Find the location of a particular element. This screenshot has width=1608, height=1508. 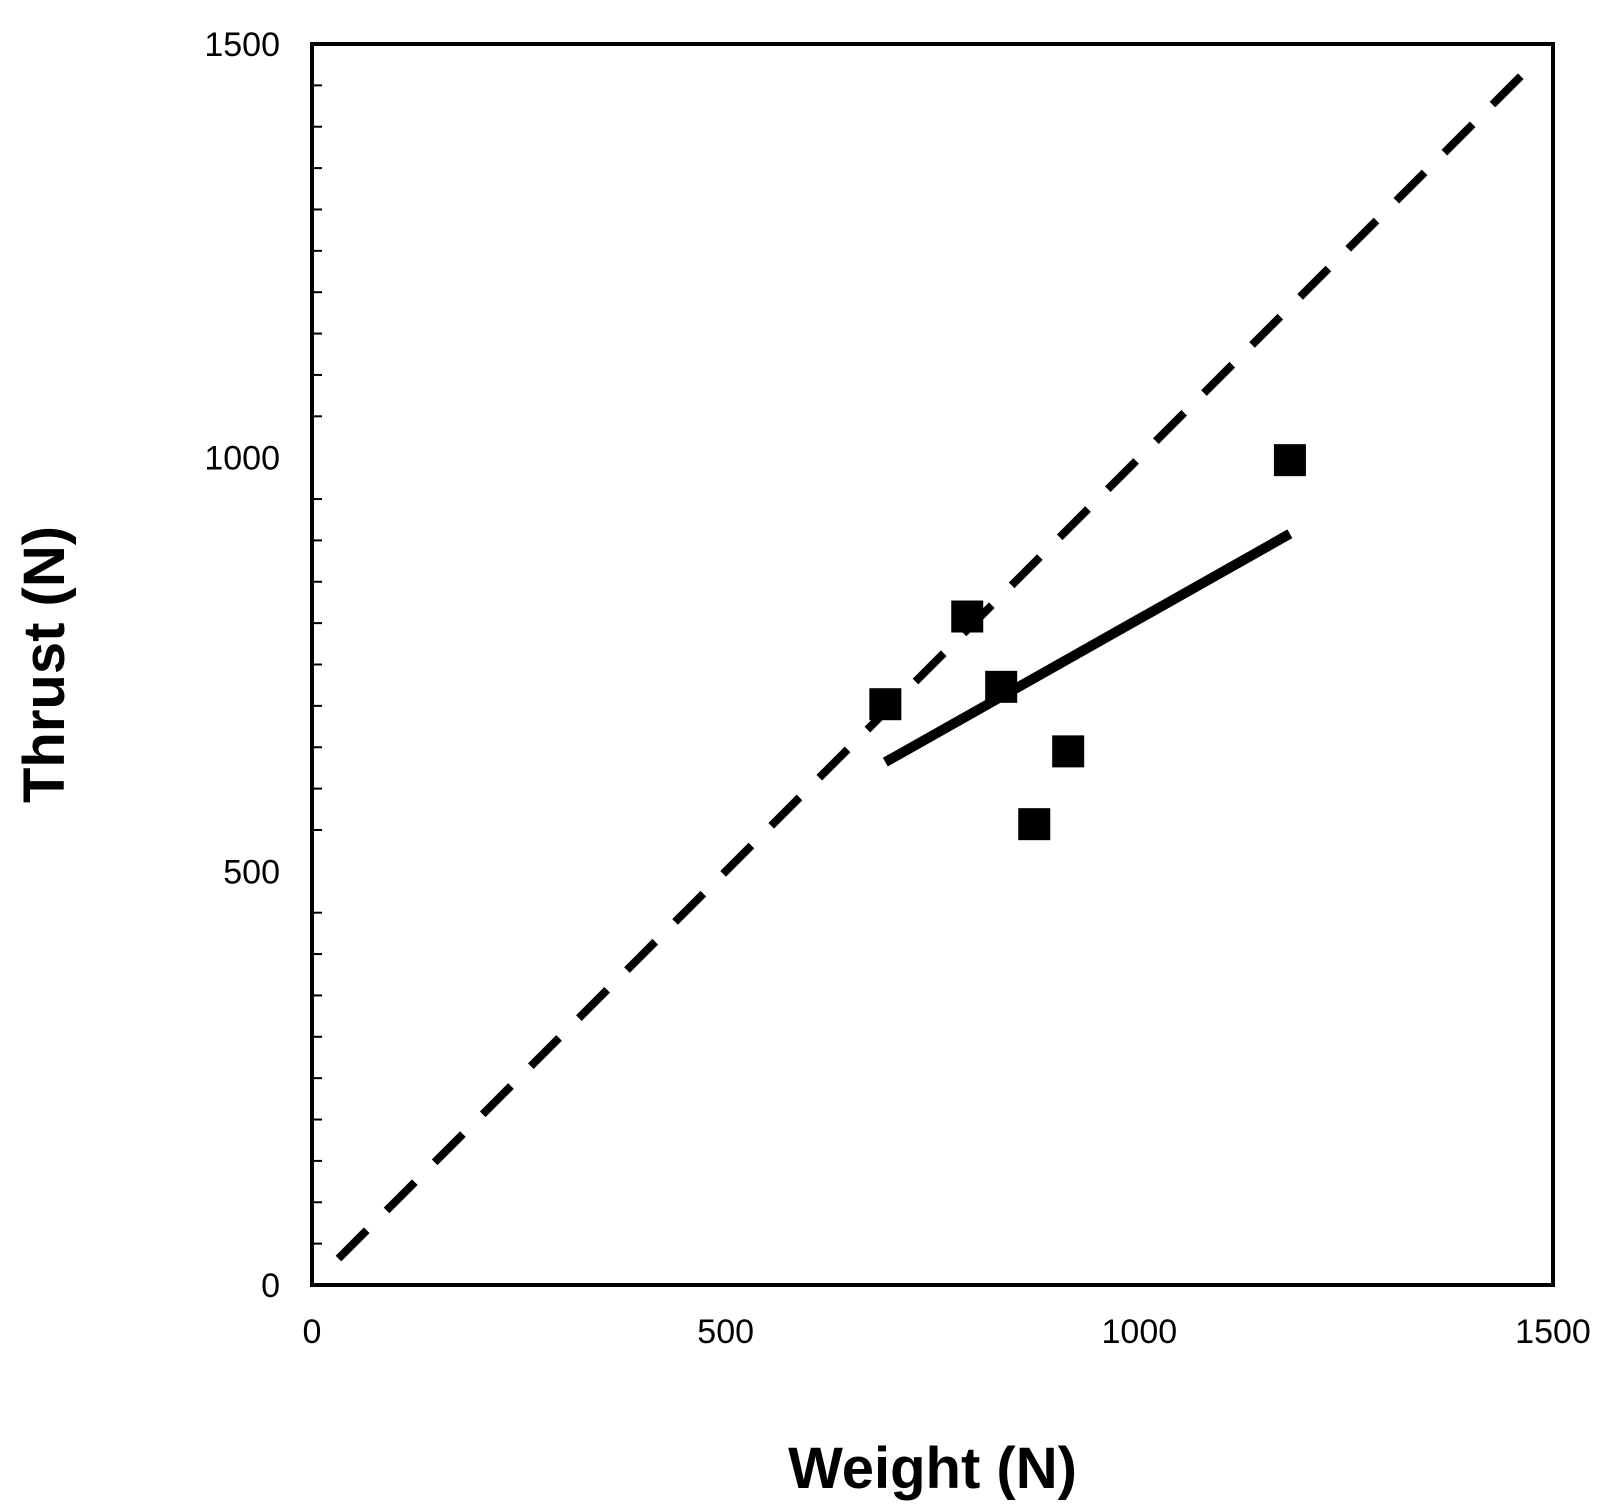

y-tick-label: 0 is located at coordinates (270, 1286).